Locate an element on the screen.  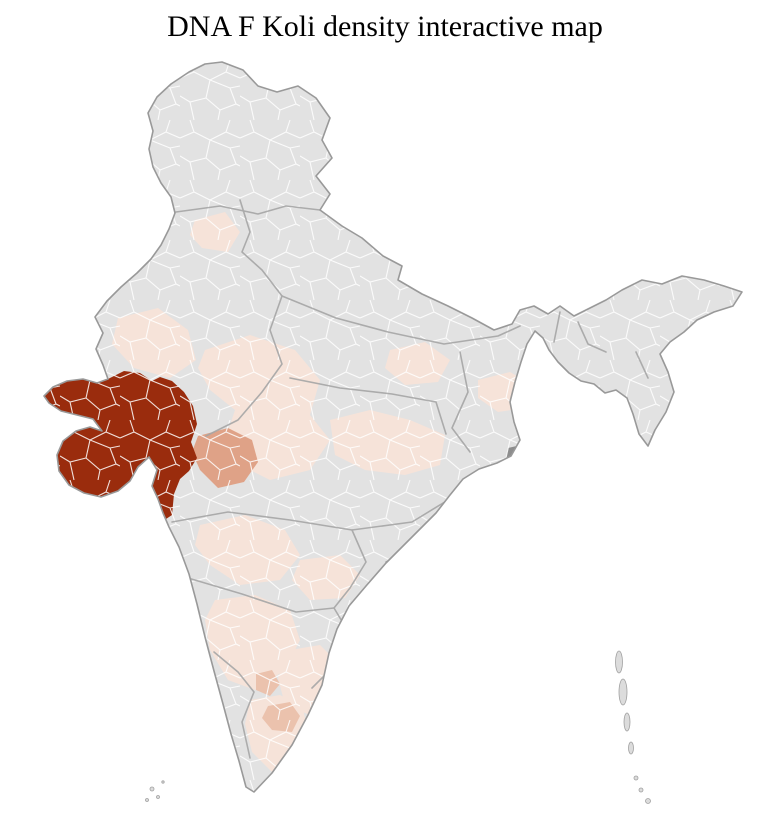
lakshadweep-islands is located at coordinates (155, 791).